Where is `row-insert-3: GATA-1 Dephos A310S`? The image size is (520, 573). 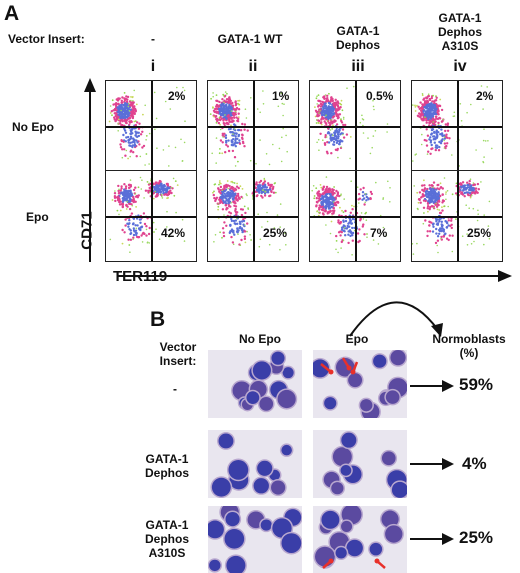 row-insert-3: GATA-1 Dephos A310S is located at coordinates (166, 539).